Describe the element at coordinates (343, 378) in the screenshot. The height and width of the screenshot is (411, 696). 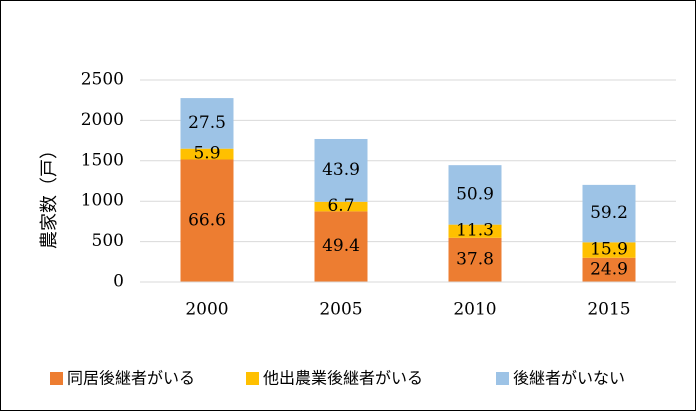
I see `legend-label: 他出農業後継者がいる` at that location.